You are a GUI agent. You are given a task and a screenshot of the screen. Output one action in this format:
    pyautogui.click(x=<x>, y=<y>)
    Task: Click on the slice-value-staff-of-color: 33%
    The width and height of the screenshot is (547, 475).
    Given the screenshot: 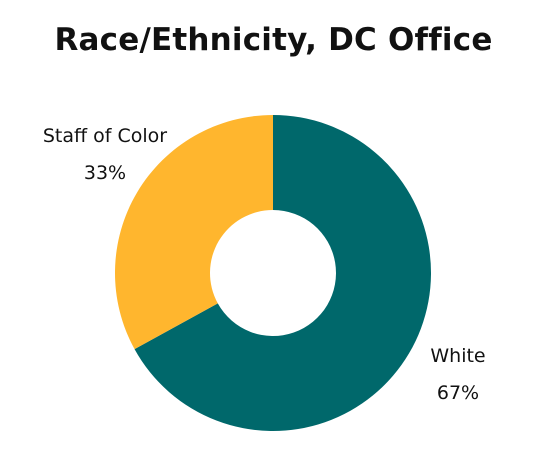 What is the action you would take?
    pyautogui.click(x=105, y=173)
    